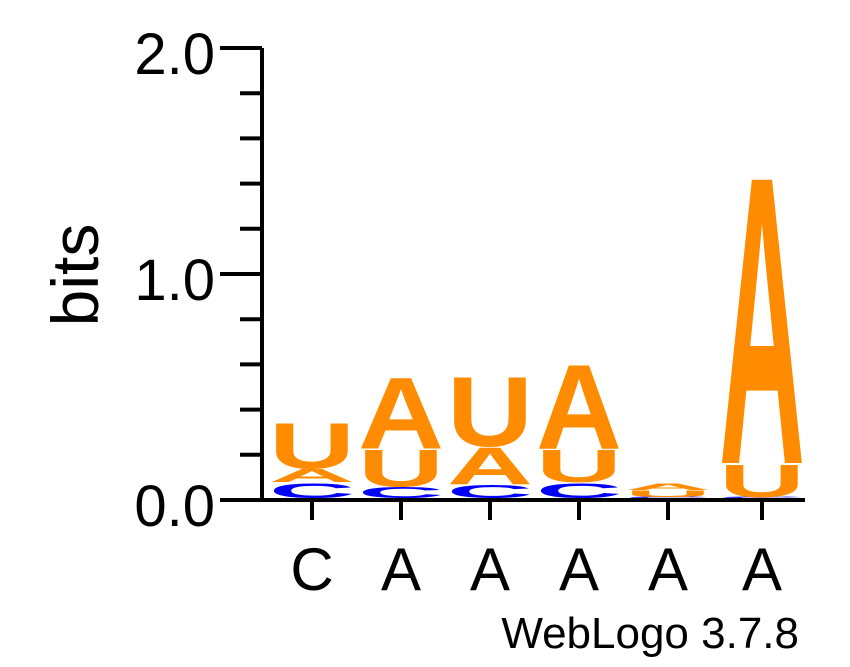  I want to click on position-label-2: A, so click(401, 569).